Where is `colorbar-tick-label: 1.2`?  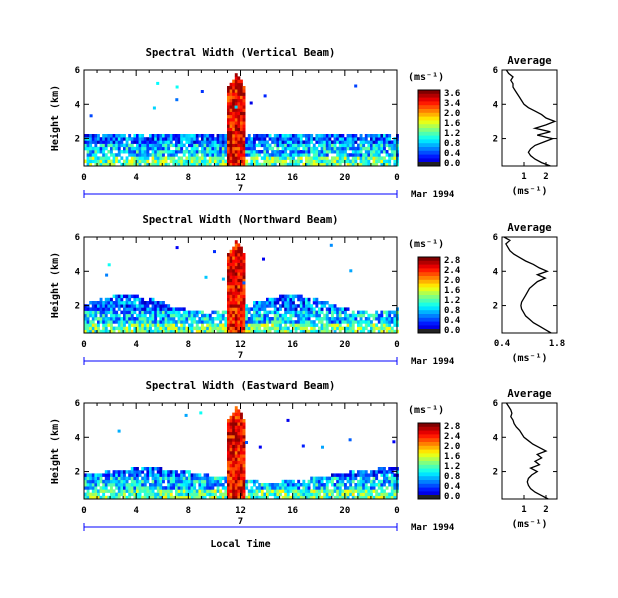
colorbar-tick-label: 1.2 is located at coordinates (452, 301).